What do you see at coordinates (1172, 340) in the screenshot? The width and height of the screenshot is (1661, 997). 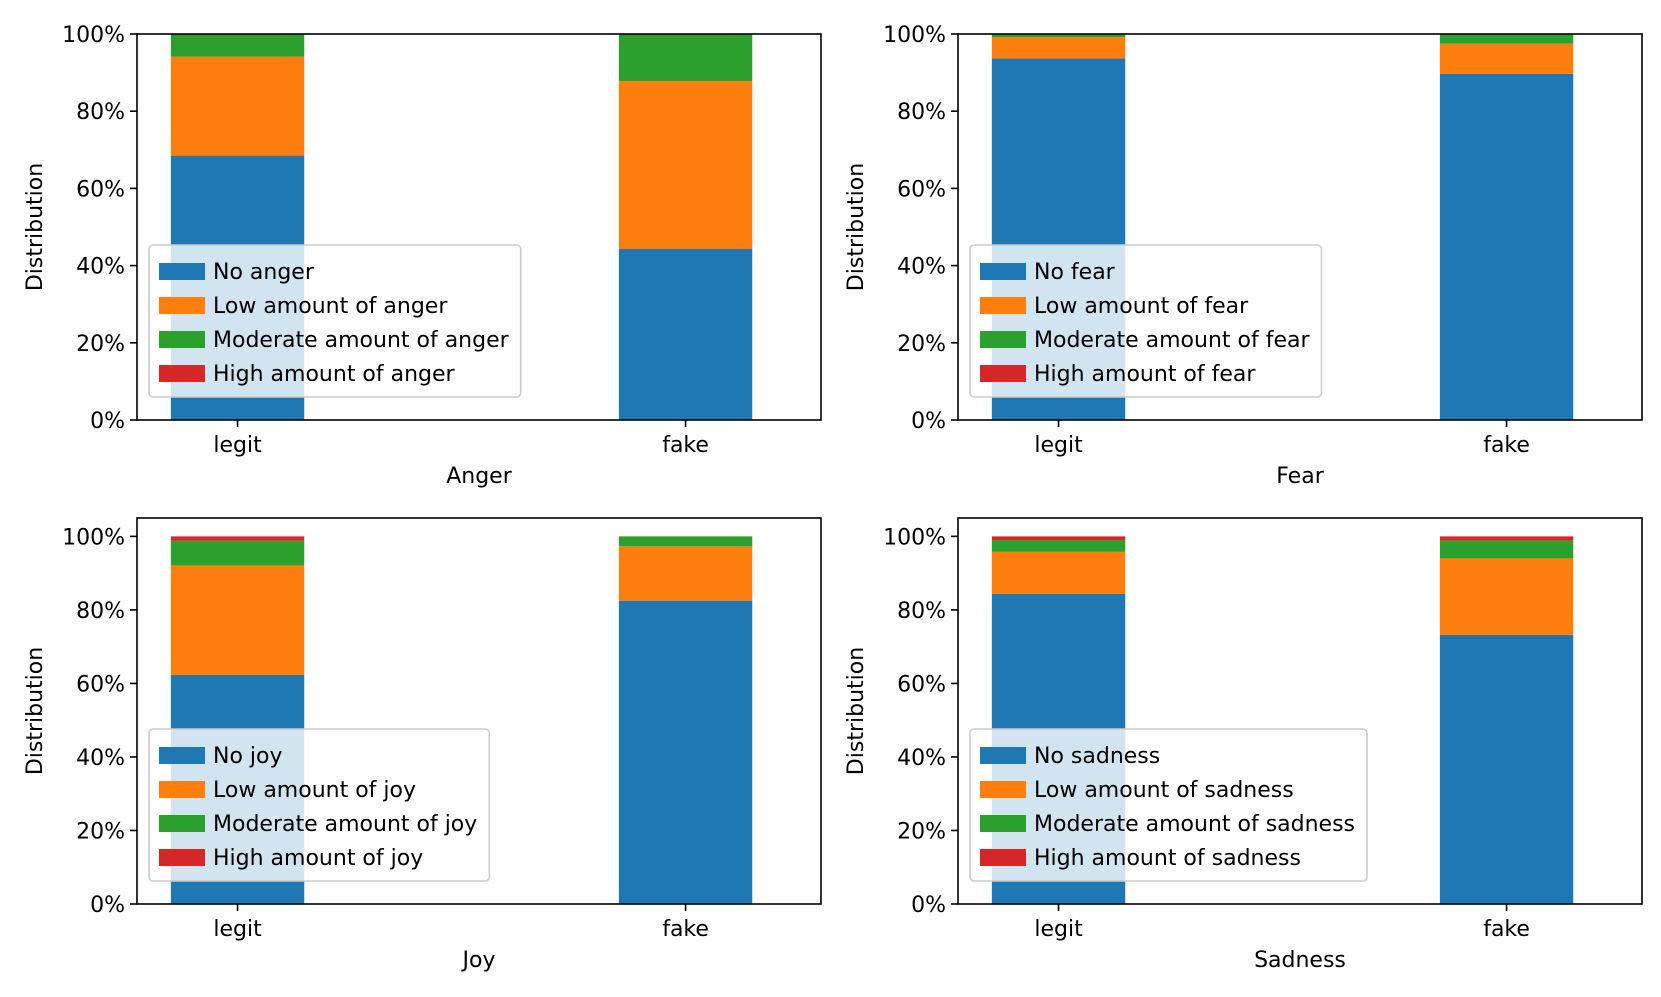 I see `legend-label: Moderate amount of fear` at bounding box center [1172, 340].